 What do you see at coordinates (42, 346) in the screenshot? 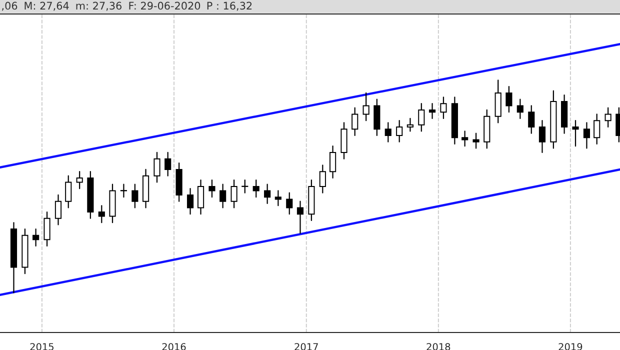
I see `x-tick-label: 2015` at bounding box center [42, 346].